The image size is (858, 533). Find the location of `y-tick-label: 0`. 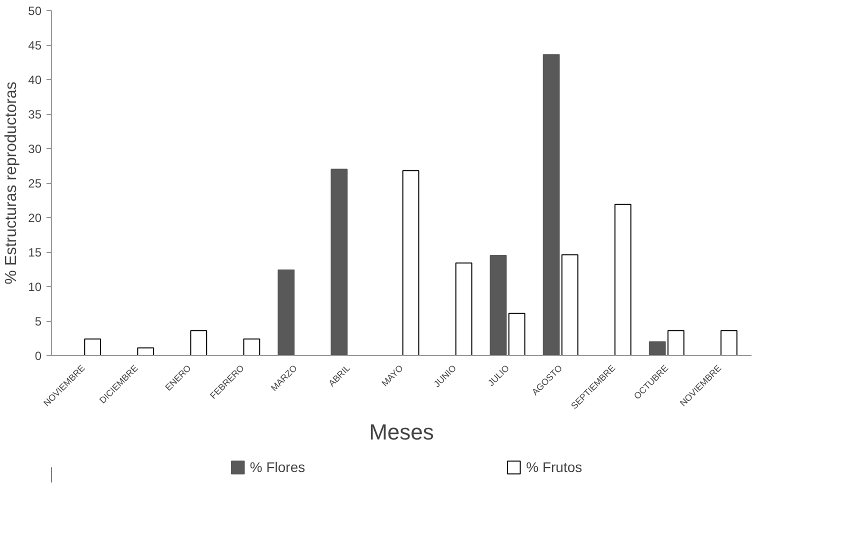

y-tick-label: 0 is located at coordinates (38, 356).